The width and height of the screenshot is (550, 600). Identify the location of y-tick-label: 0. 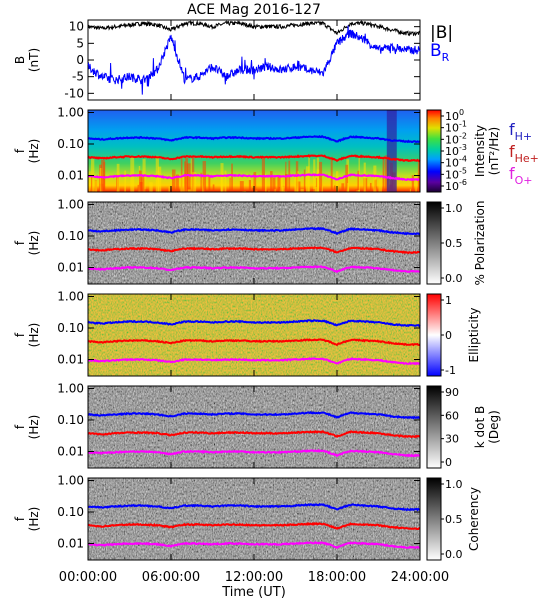
(80, 60).